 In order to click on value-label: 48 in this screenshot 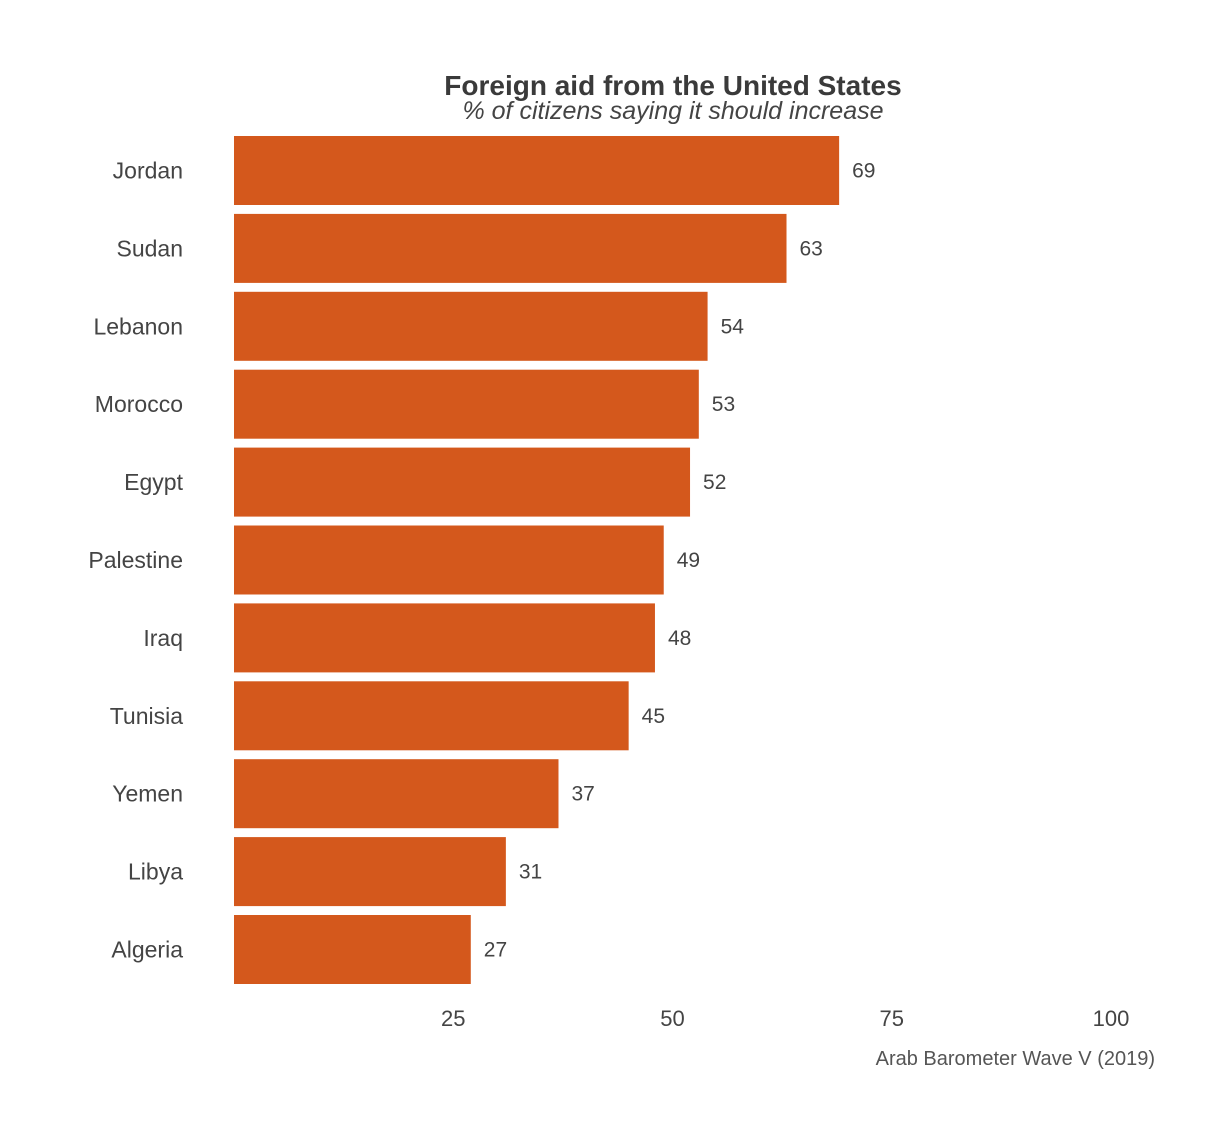, I will do `click(679, 638)`.